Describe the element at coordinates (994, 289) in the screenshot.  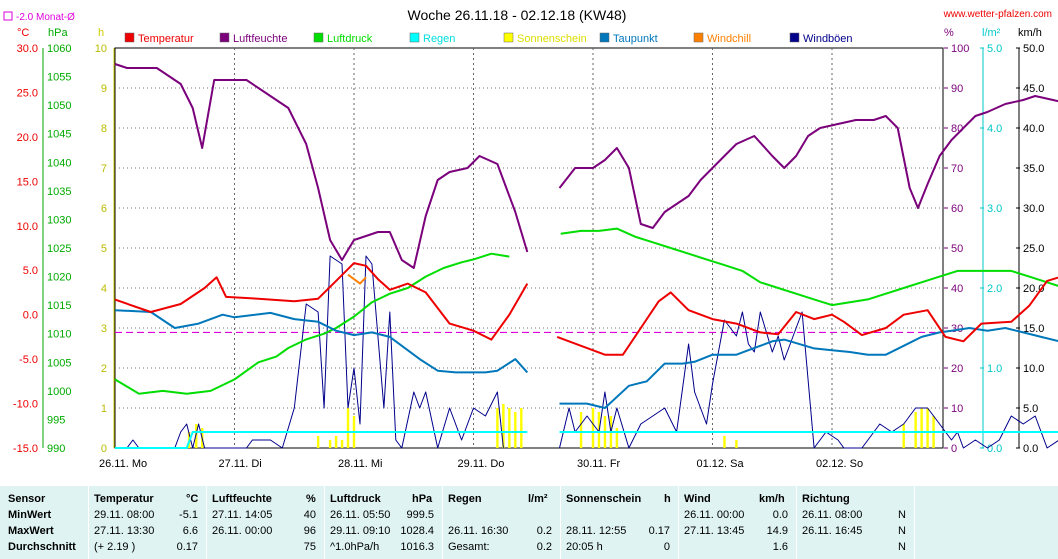
I see `rain-tick-label: 2.0` at that location.